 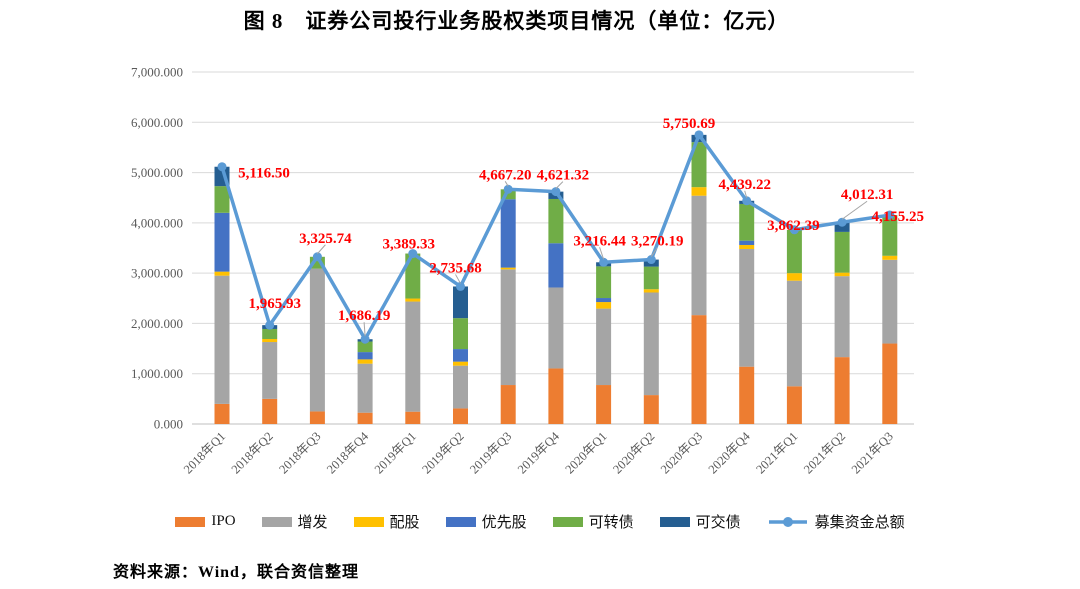 I want to click on x-tick-label: 2021年Q1, so click(x=776, y=452).